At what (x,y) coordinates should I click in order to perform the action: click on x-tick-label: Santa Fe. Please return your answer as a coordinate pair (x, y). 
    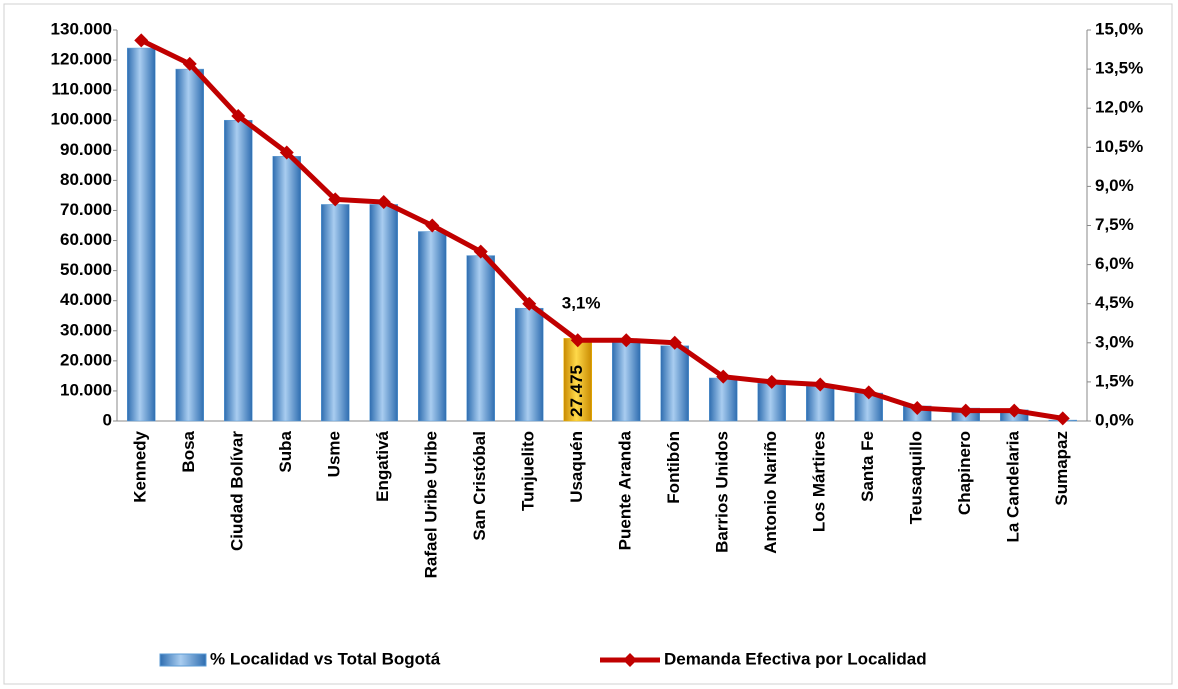
    Looking at the image, I should click on (867, 466).